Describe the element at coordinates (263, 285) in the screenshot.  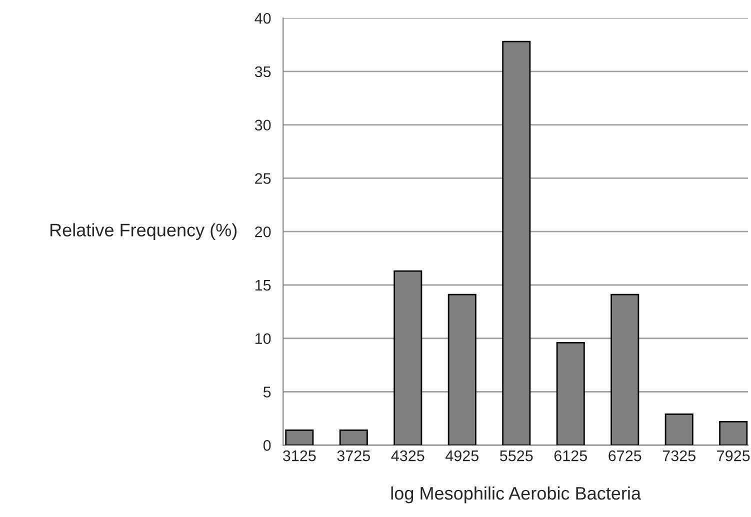
I see `y-tick-label: 15` at that location.